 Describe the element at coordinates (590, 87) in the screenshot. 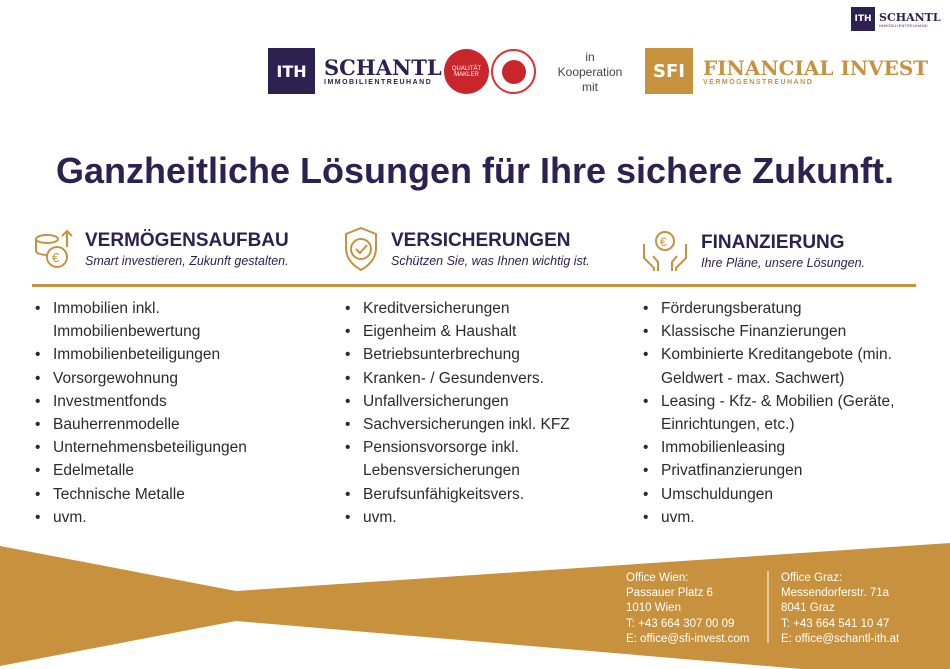

I see `coop-line: mit` at that location.